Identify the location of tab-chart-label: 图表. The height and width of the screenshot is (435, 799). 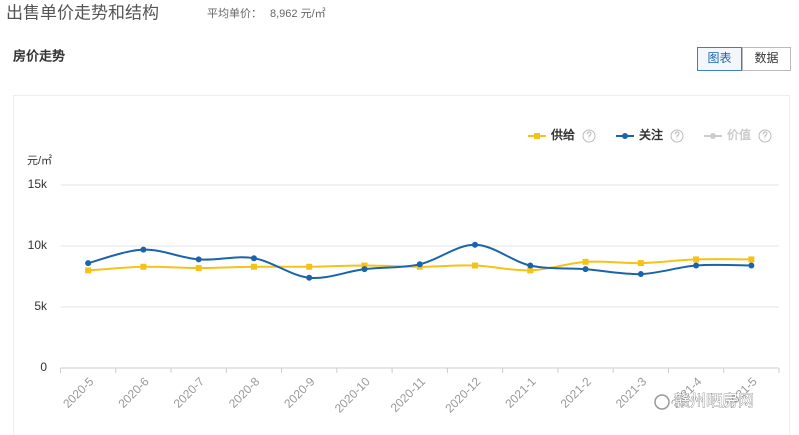
(719, 58).